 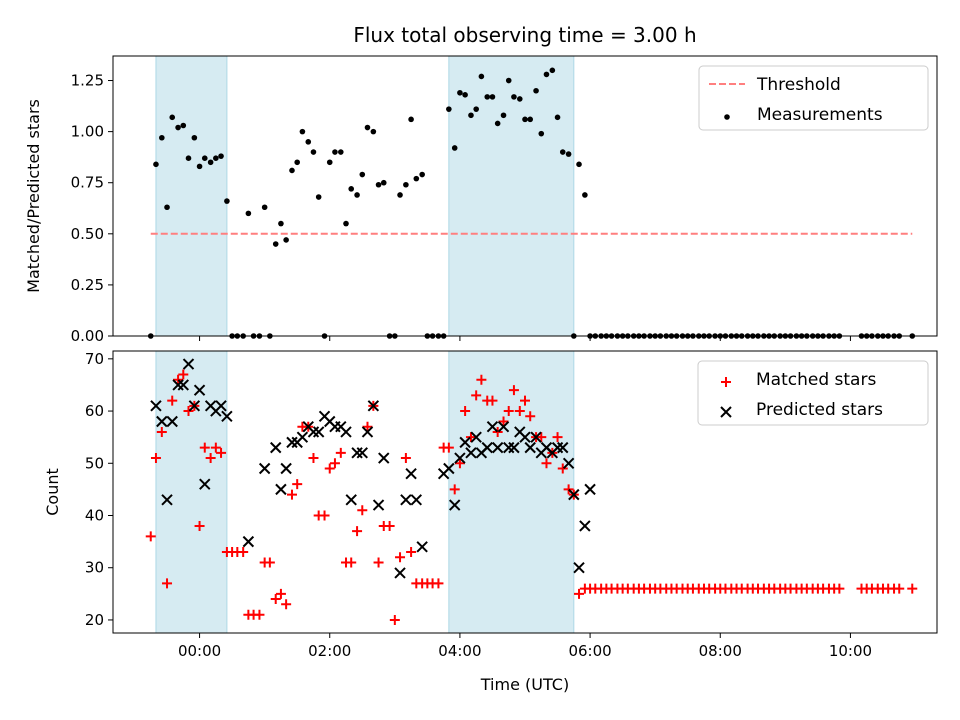 What do you see at coordinates (727, 117) in the screenshot?
I see `legend-measurement-swatch` at bounding box center [727, 117].